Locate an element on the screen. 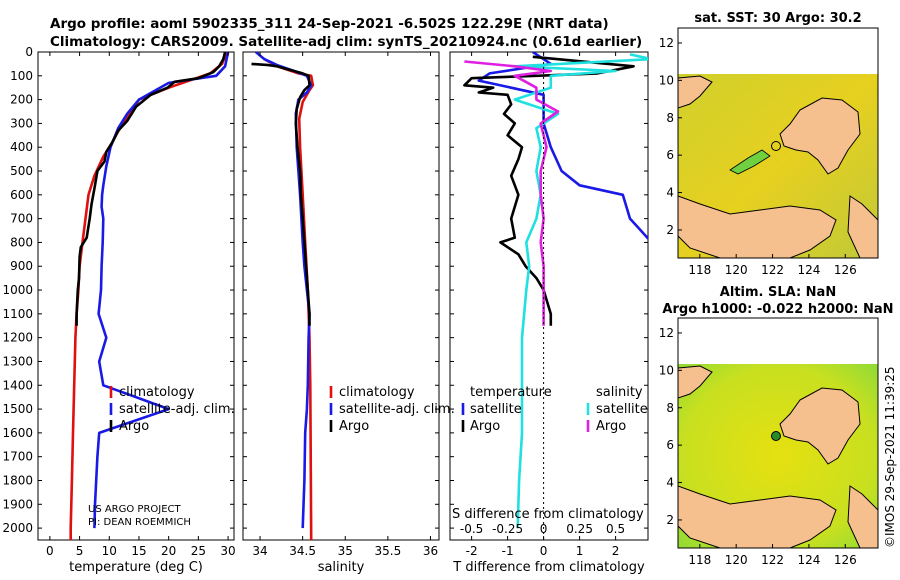  ytick-label-depth-18: 1800 is located at coordinates (17, 480).